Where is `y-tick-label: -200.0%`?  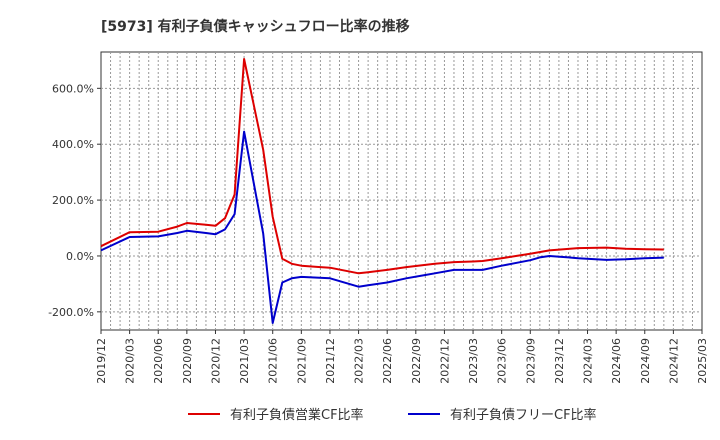 y-tick-label: -200.0% is located at coordinates (71, 312).